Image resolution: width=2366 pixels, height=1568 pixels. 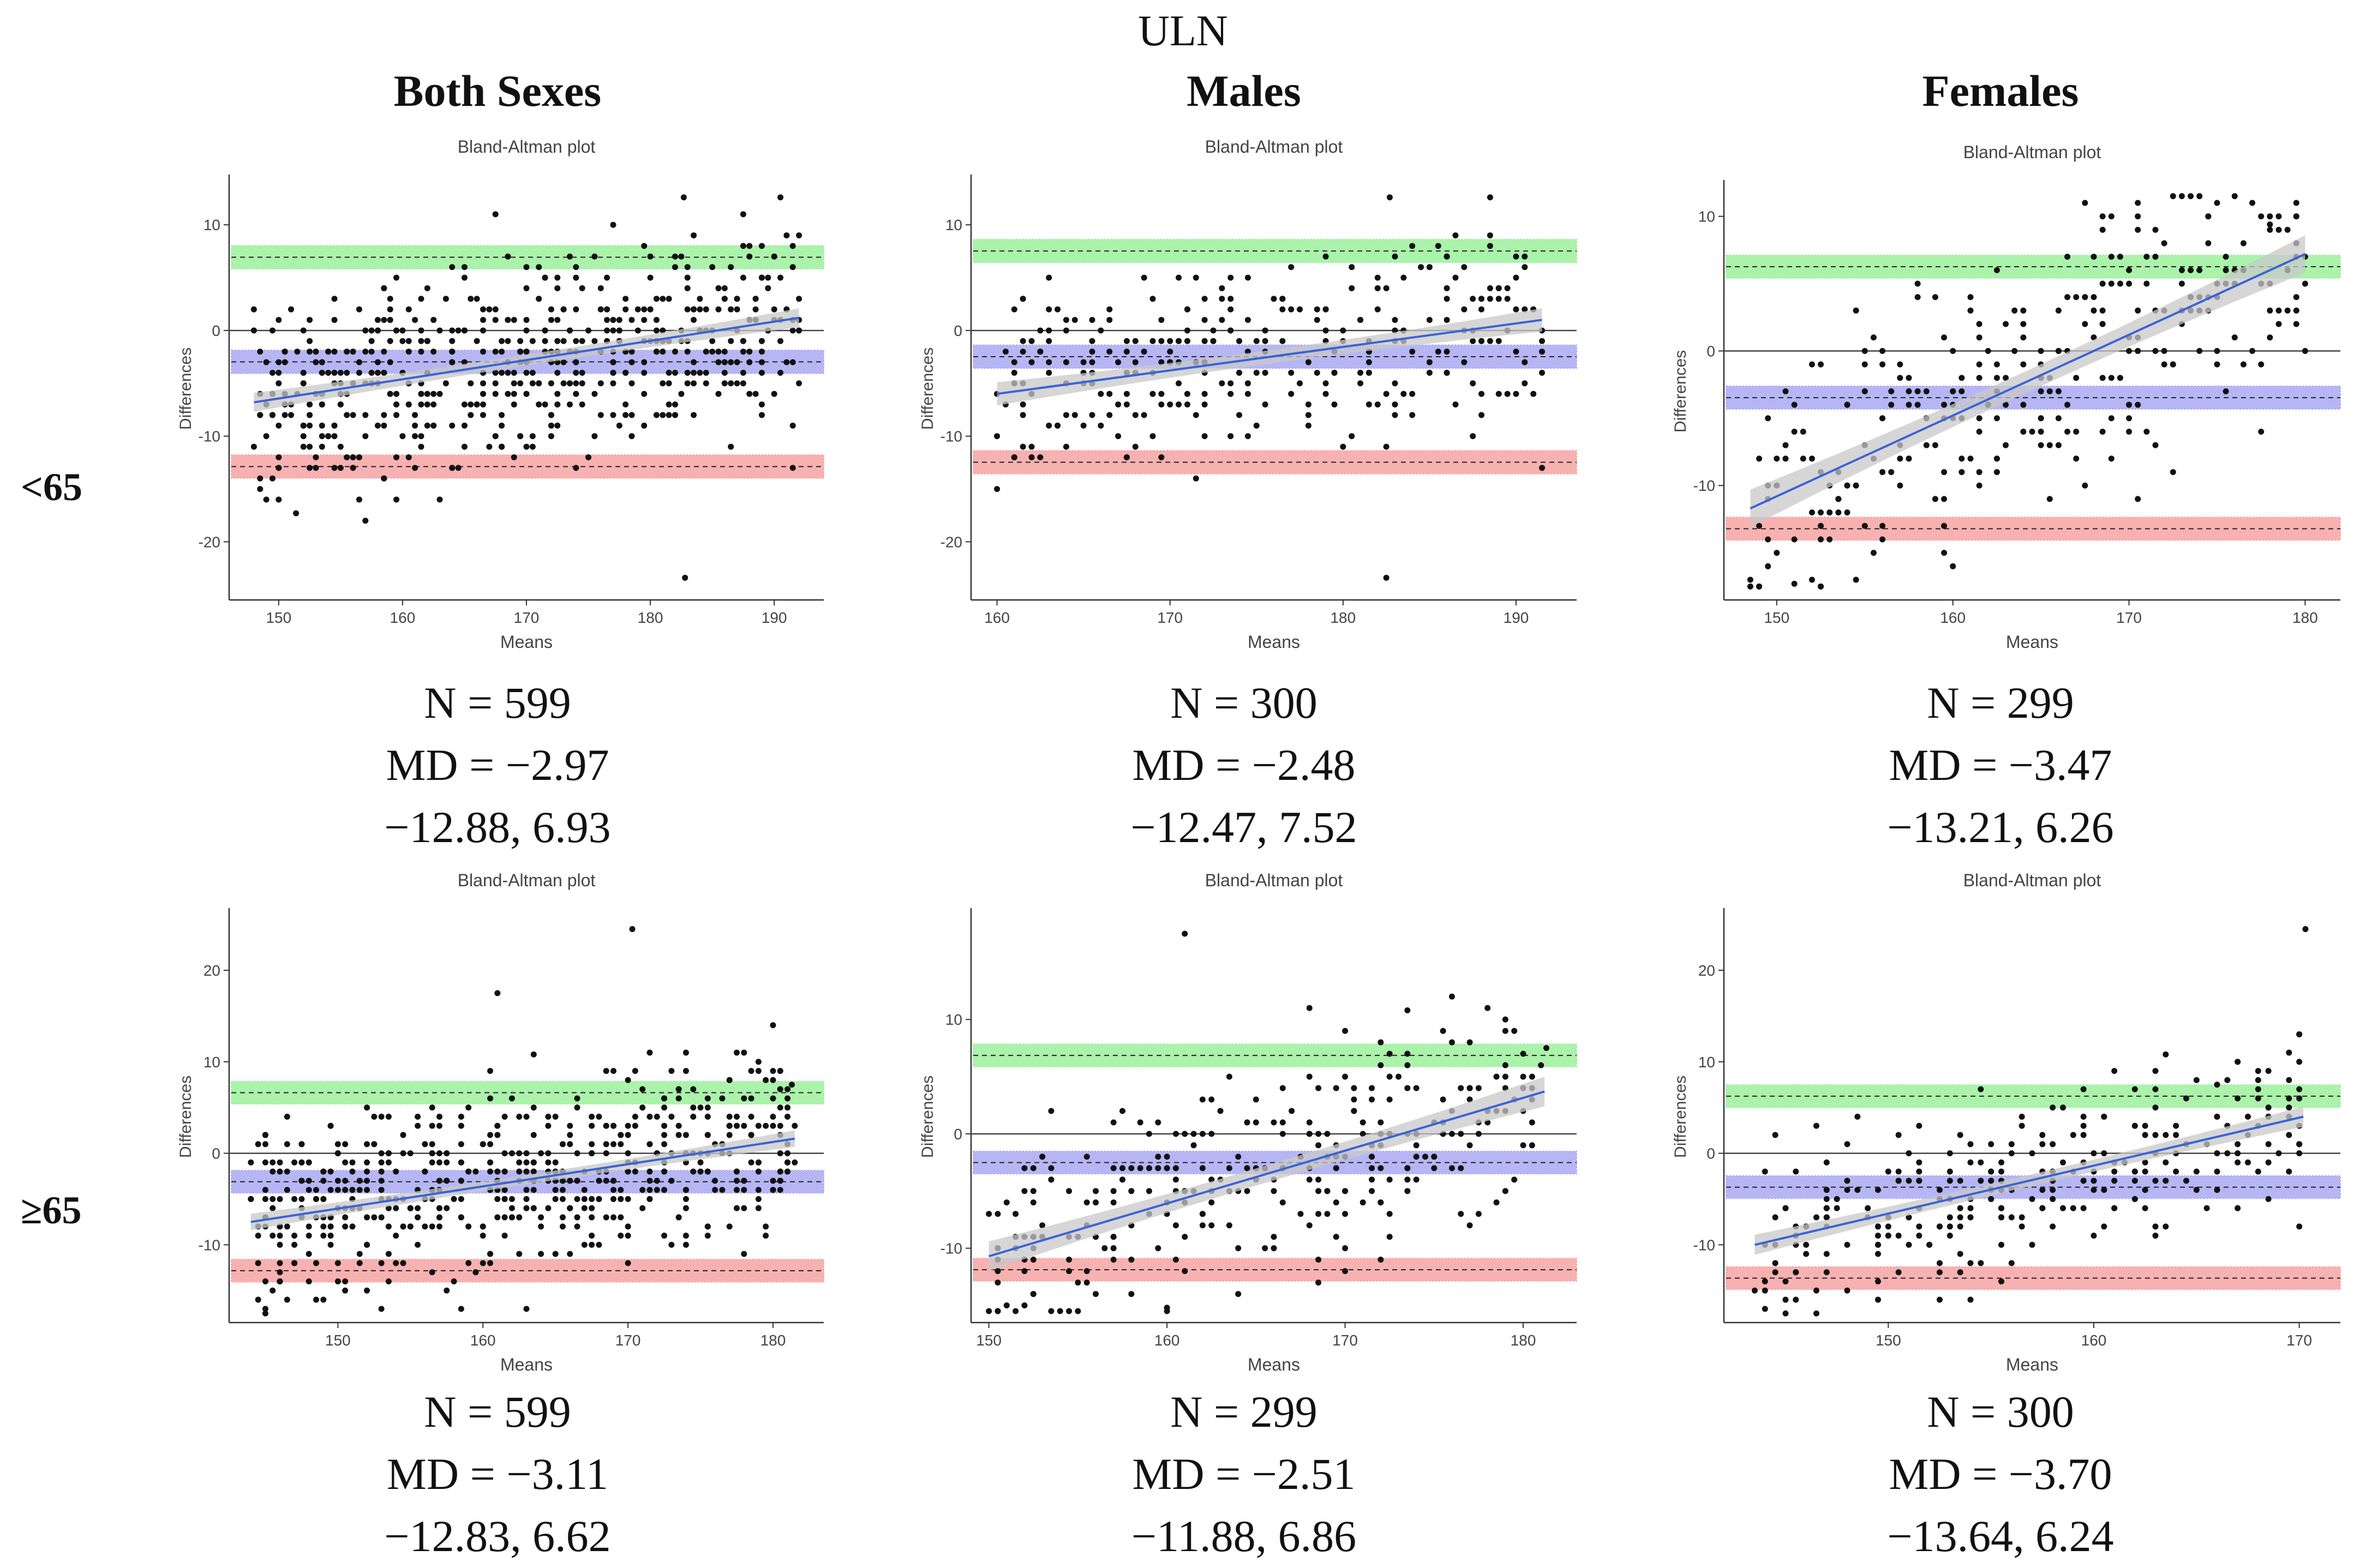 I want to click on plot-title: Bland-Altman plot, so click(x=1274, y=880).